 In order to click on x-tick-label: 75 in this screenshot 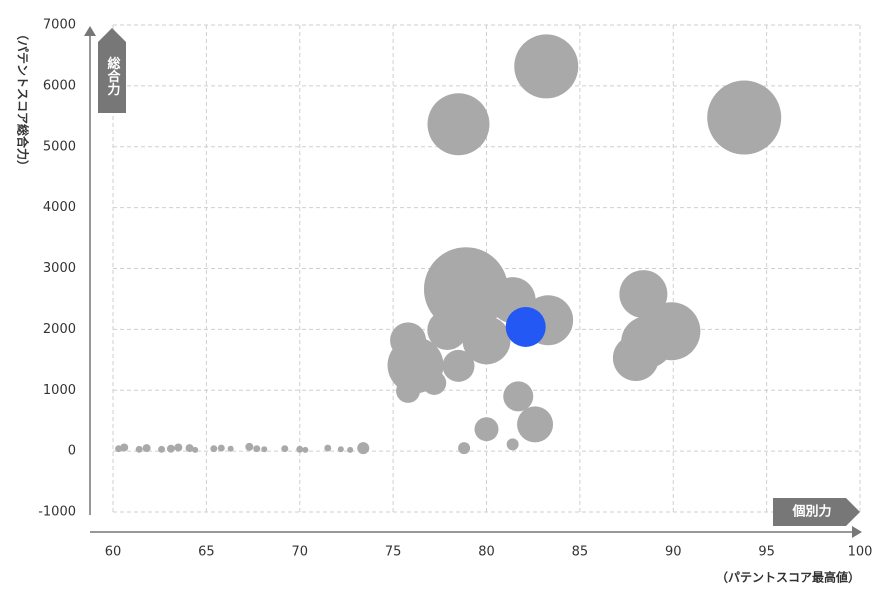, I will do `click(393, 552)`.